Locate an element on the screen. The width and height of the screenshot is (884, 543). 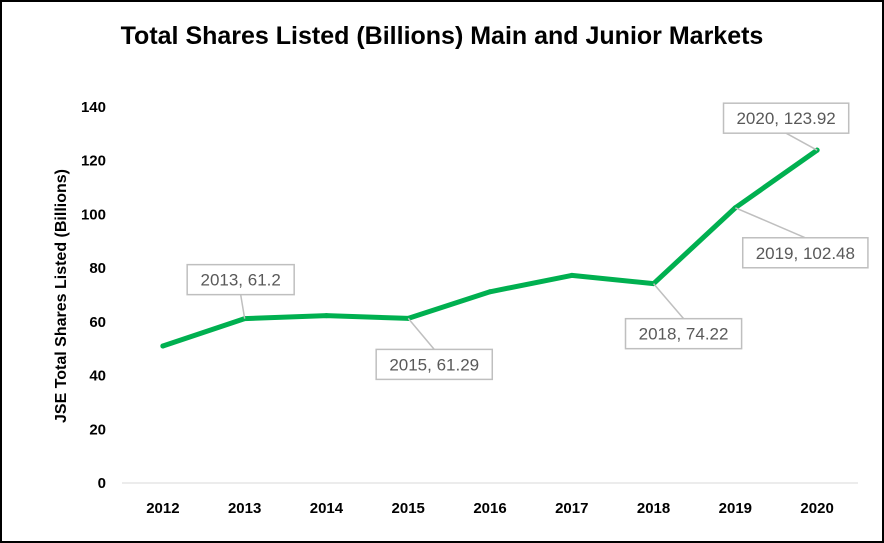
data-callout: 2013, 61.2 is located at coordinates (240, 291).